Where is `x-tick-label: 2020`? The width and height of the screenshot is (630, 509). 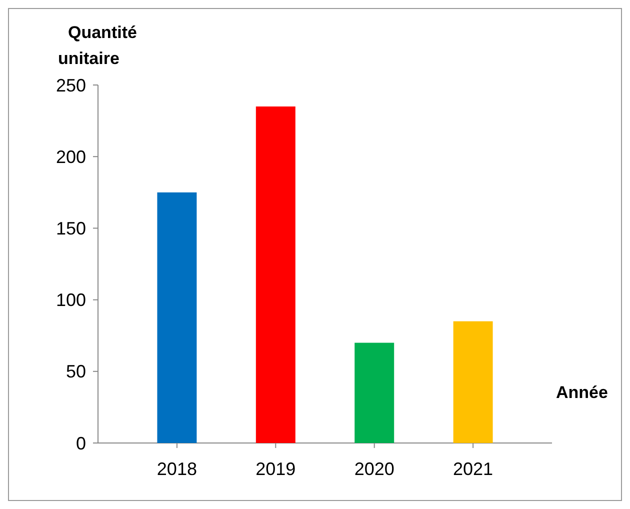 x-tick-label: 2020 is located at coordinates (374, 469).